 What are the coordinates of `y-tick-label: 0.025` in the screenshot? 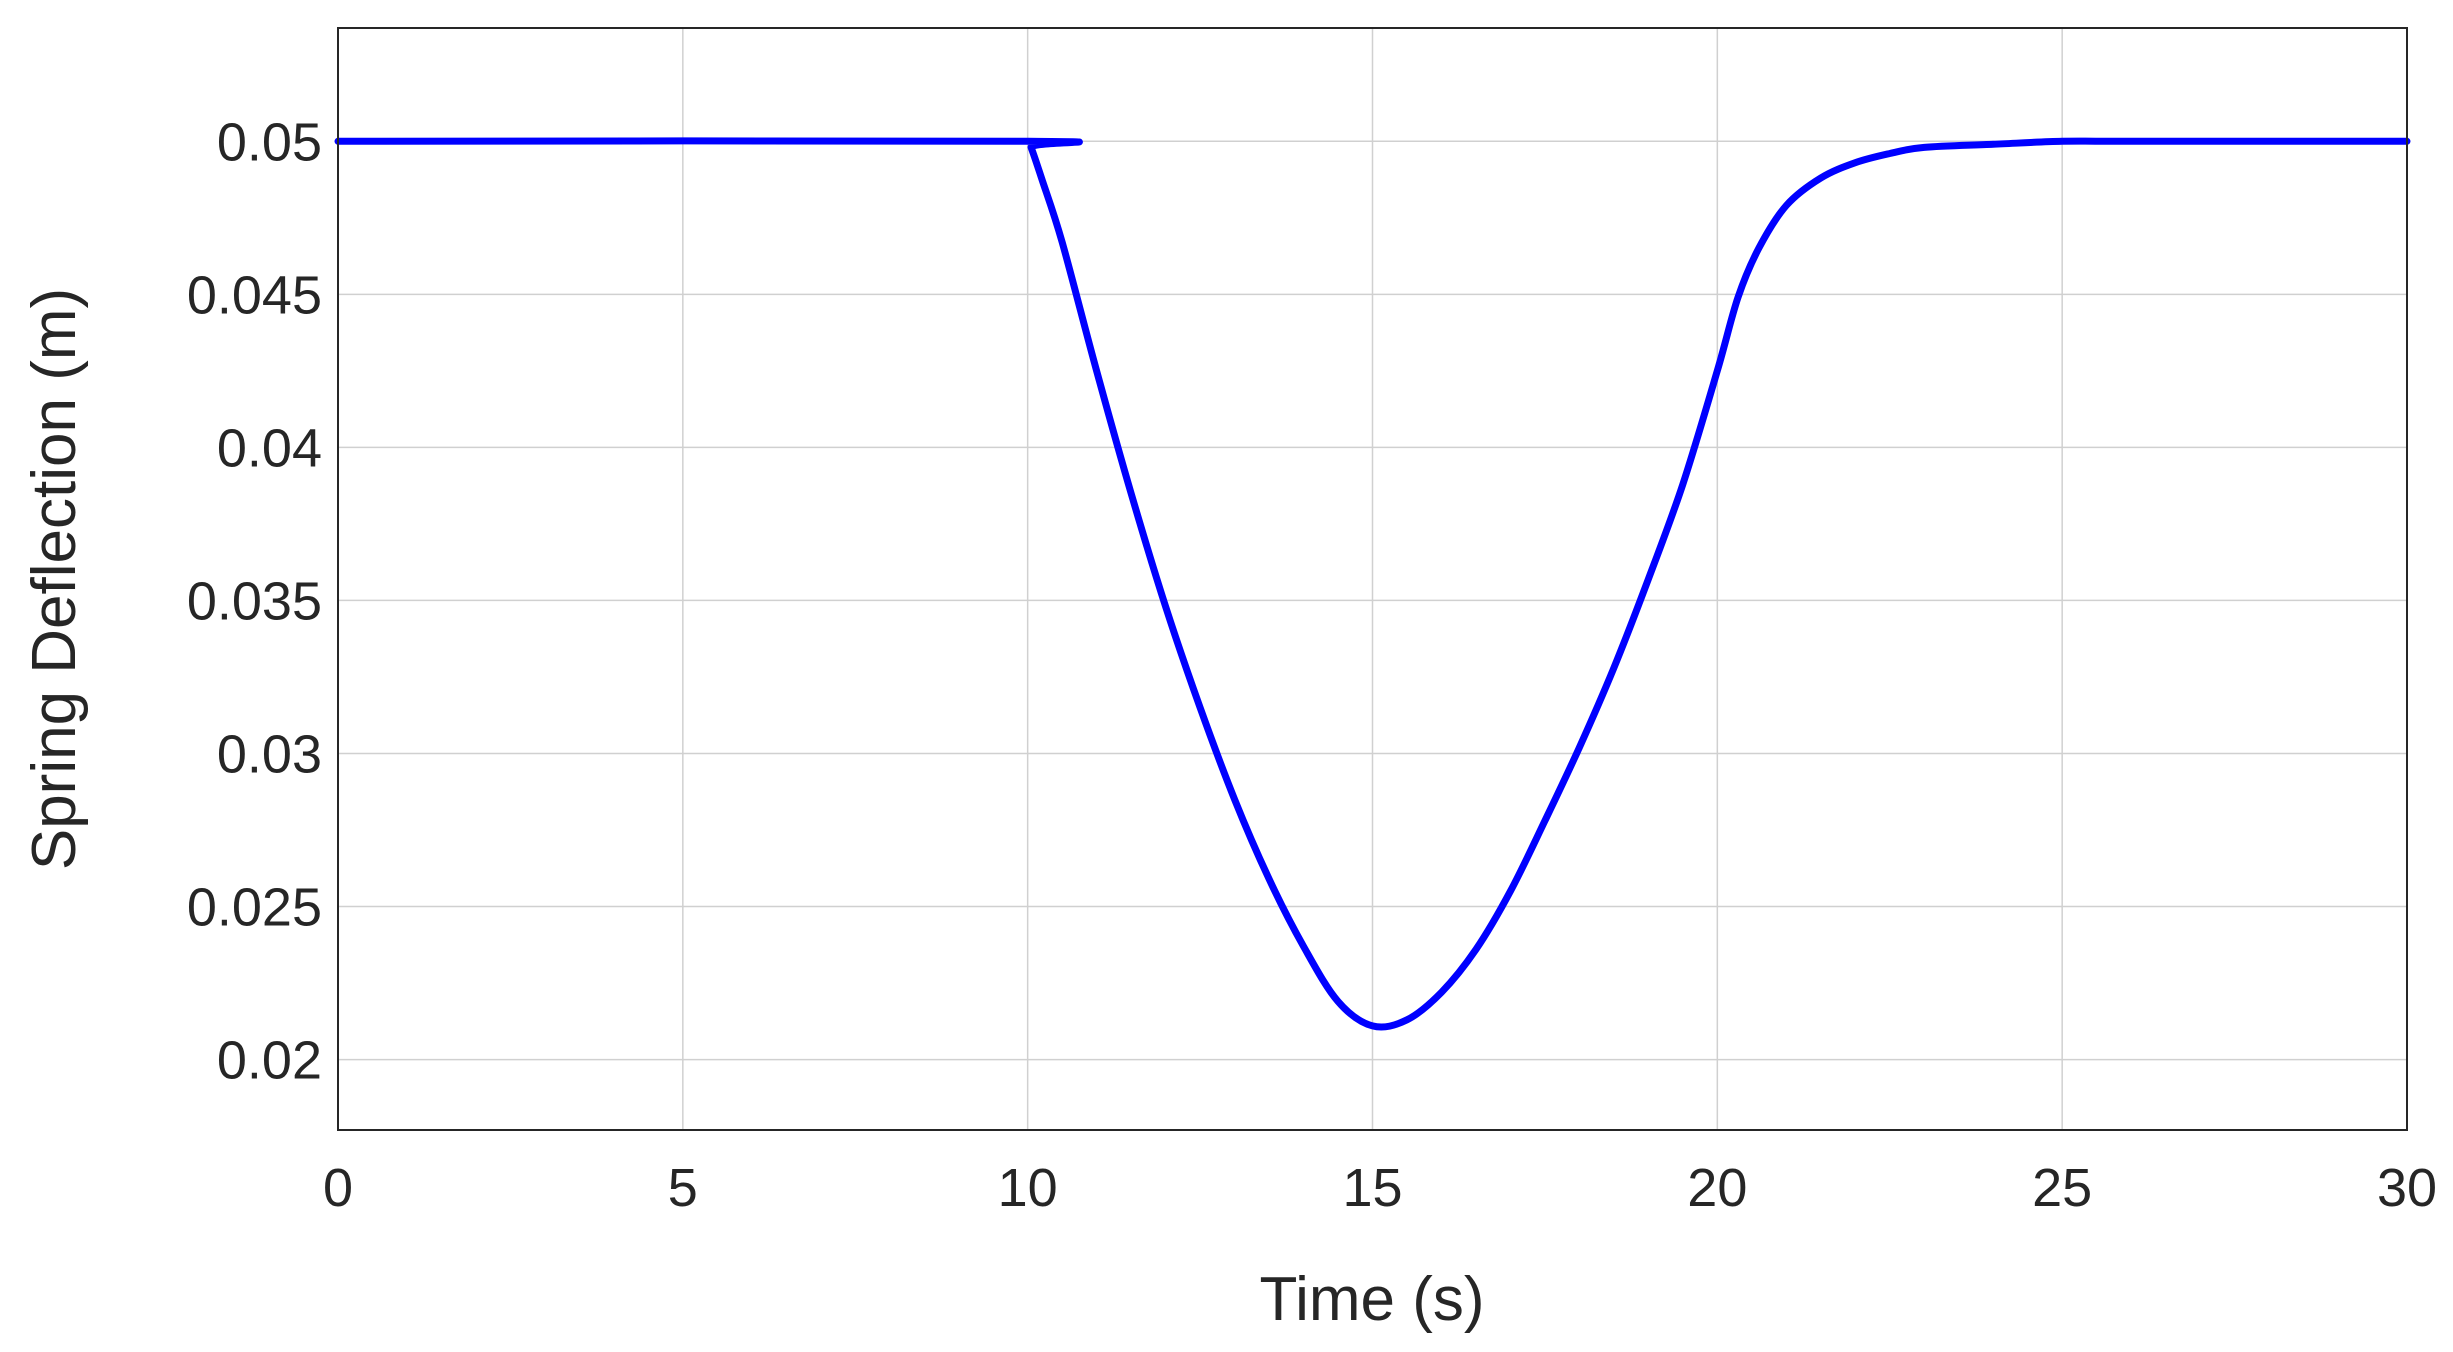 It's located at (254, 908).